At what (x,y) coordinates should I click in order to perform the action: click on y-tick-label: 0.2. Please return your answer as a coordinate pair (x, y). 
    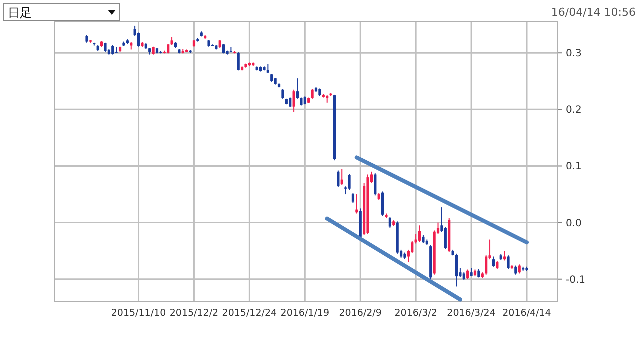
    Looking at the image, I should click on (574, 110).